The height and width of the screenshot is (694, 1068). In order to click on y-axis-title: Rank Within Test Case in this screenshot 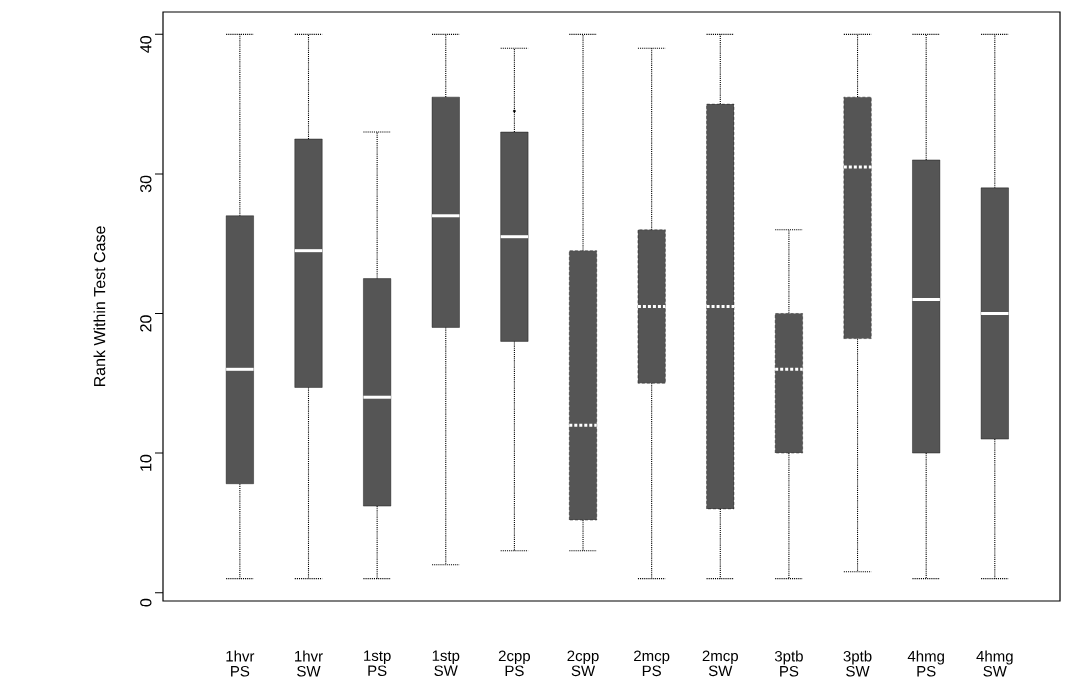, I will do `click(99, 306)`.